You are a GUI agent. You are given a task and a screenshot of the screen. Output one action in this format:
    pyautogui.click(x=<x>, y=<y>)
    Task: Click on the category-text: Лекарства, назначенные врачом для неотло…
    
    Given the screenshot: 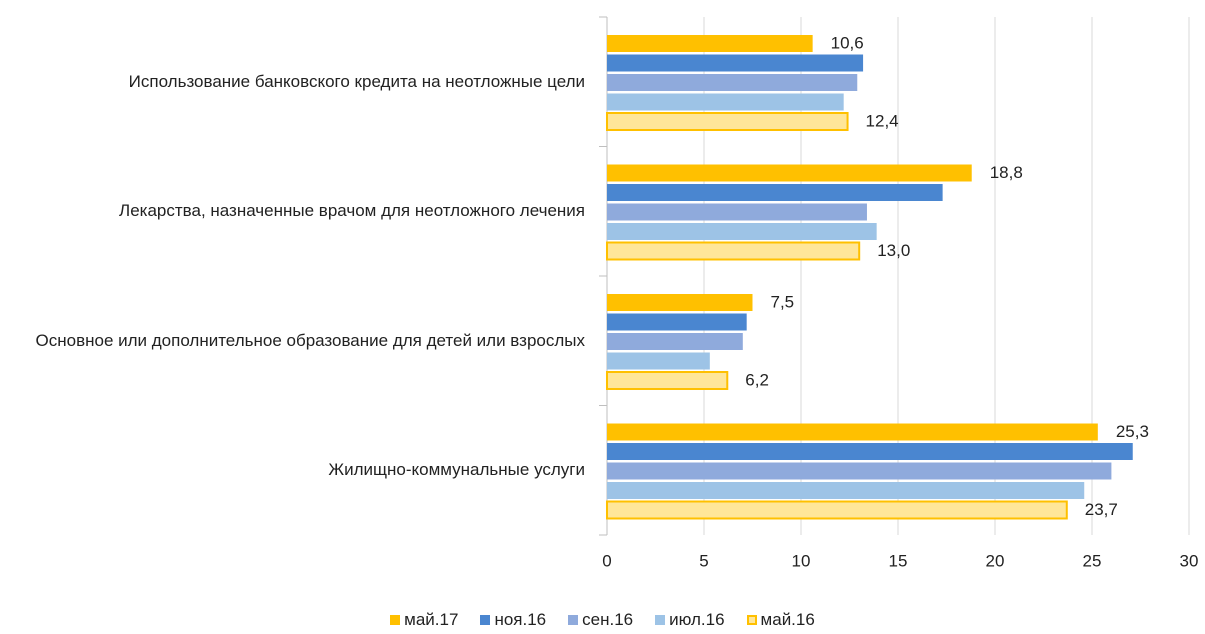 What is the action you would take?
    pyautogui.click(x=352, y=211)
    